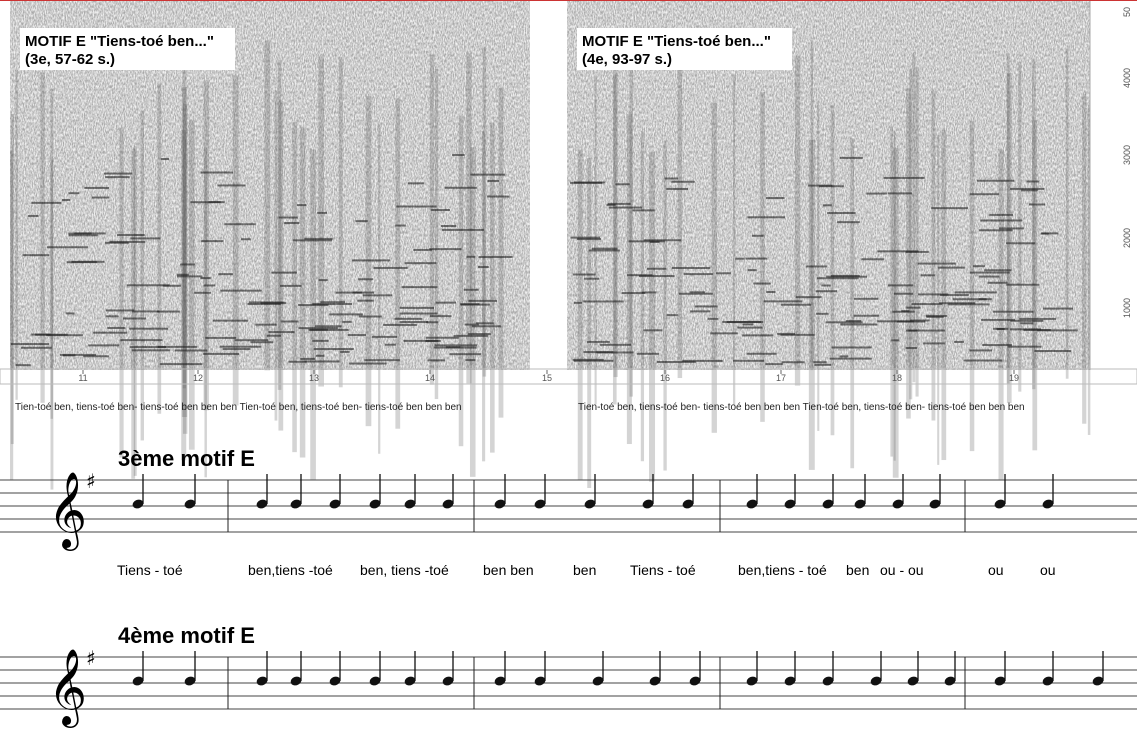 Image resolution: width=1137 pixels, height=733 pixels. What do you see at coordinates (663, 570) in the screenshot?
I see `lyric: Tiens - toé` at bounding box center [663, 570].